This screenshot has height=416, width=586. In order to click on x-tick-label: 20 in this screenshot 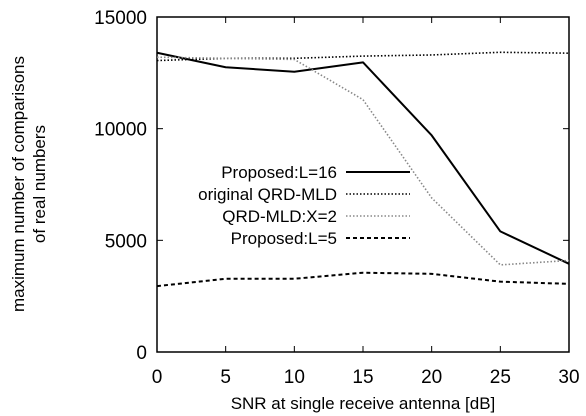, I will do `click(431, 377)`.